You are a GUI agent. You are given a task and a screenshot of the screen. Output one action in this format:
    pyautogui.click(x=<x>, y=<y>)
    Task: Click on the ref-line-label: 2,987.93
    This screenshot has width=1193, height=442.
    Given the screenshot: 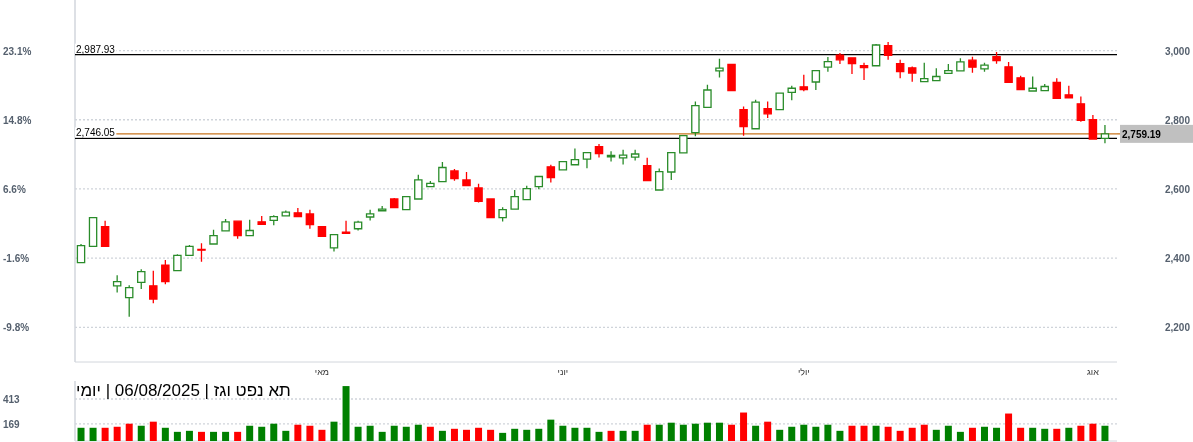 What is the action you would take?
    pyautogui.click(x=96, y=49)
    